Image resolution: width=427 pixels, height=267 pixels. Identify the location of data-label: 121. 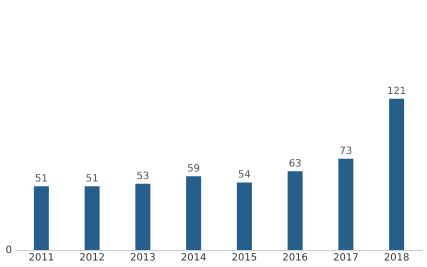
(396, 91).